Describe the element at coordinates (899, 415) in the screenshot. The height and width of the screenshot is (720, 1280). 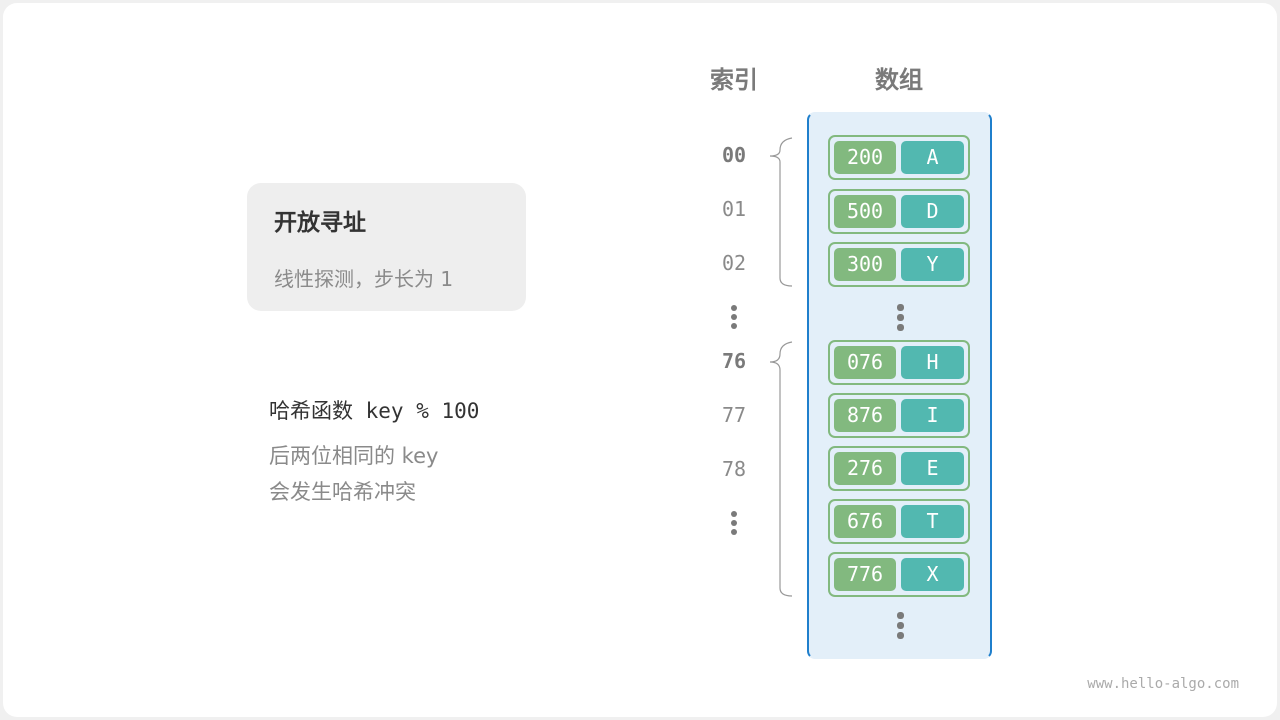
I see `bucket: 876 I` at that location.